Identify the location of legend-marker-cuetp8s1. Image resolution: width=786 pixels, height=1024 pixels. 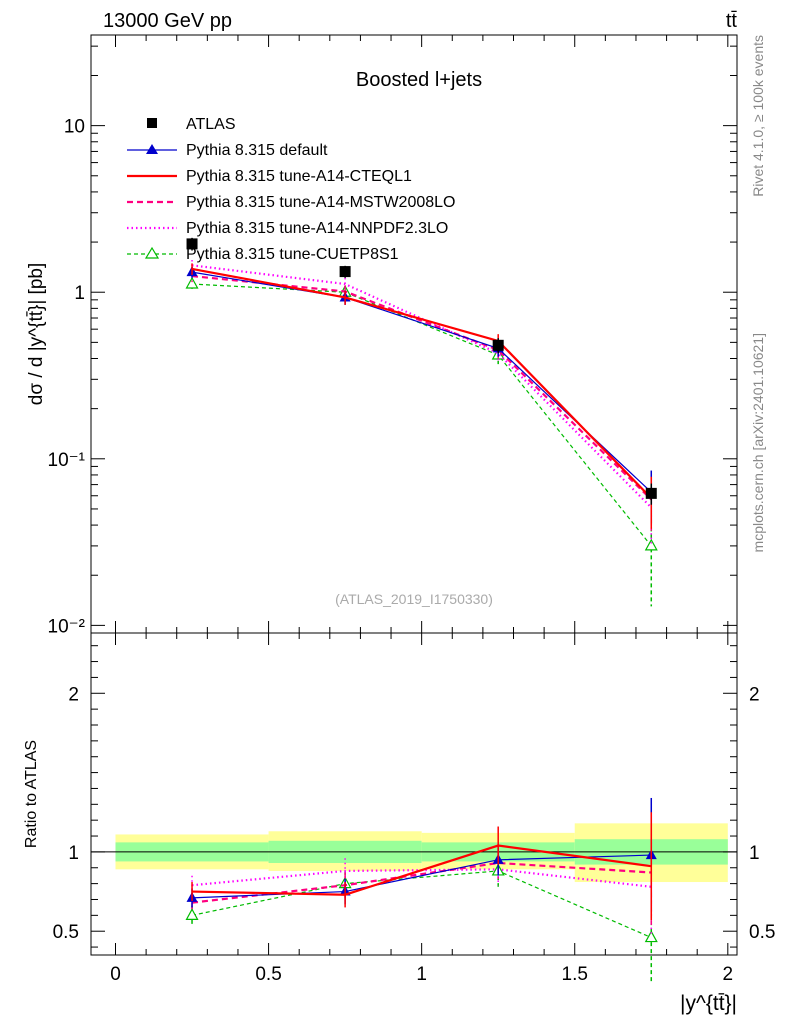
(152, 252).